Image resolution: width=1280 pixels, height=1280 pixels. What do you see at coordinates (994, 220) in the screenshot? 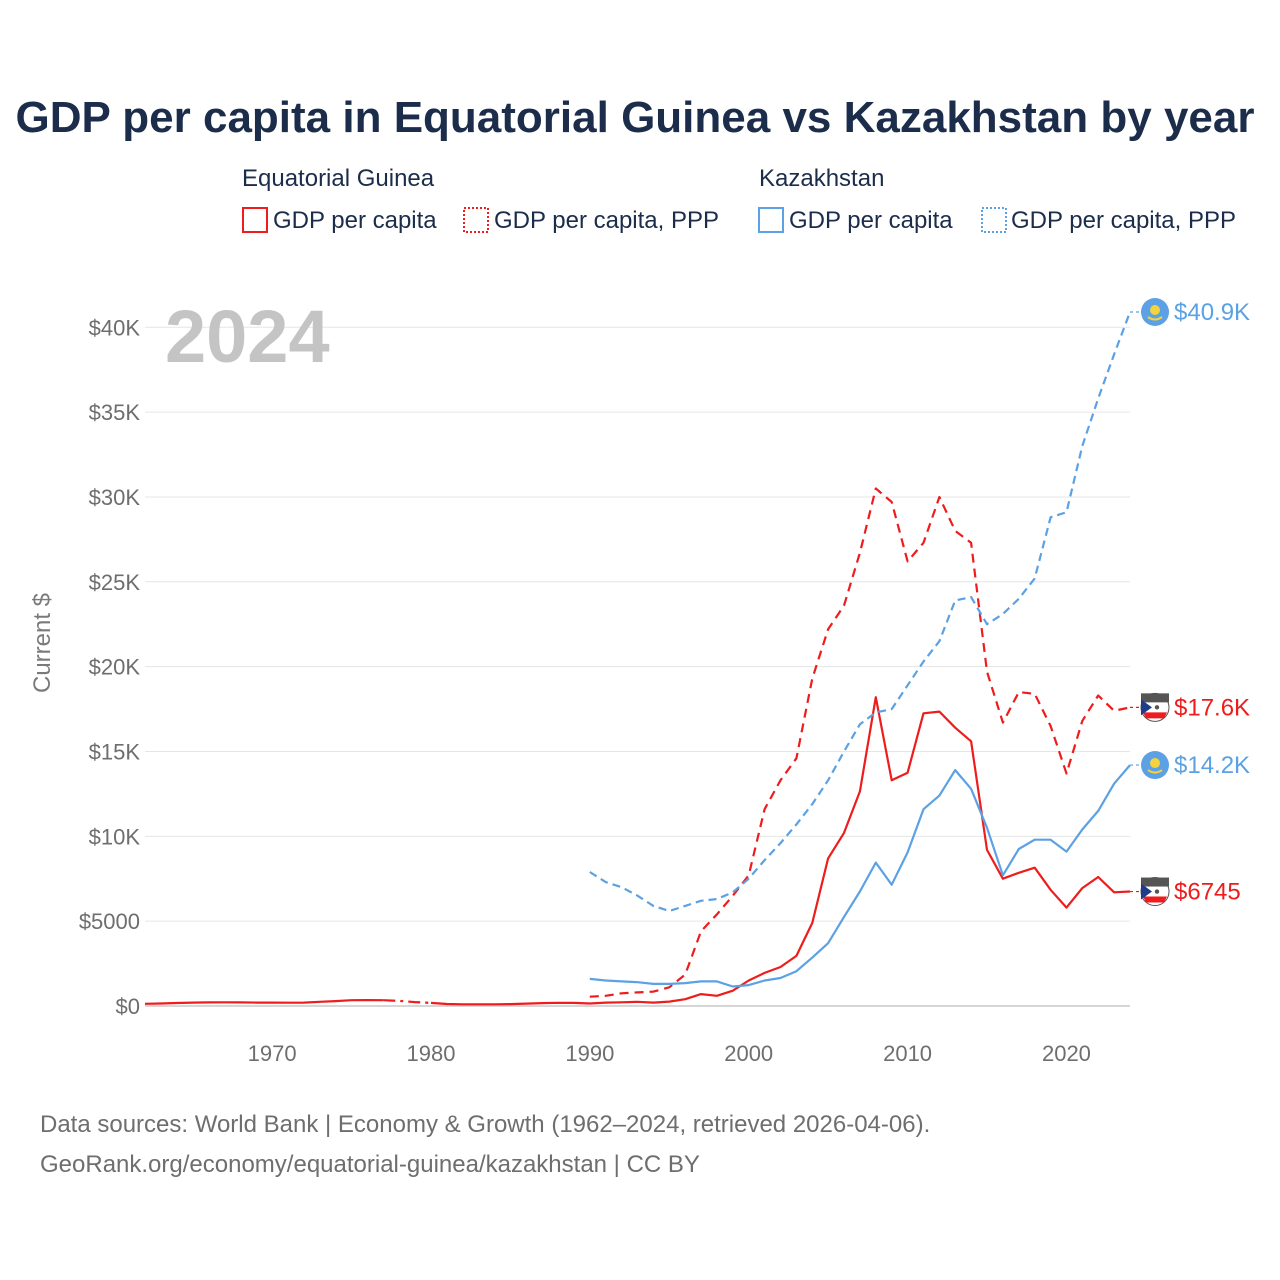
I see `legend-swatch-kz-ppp` at bounding box center [994, 220].